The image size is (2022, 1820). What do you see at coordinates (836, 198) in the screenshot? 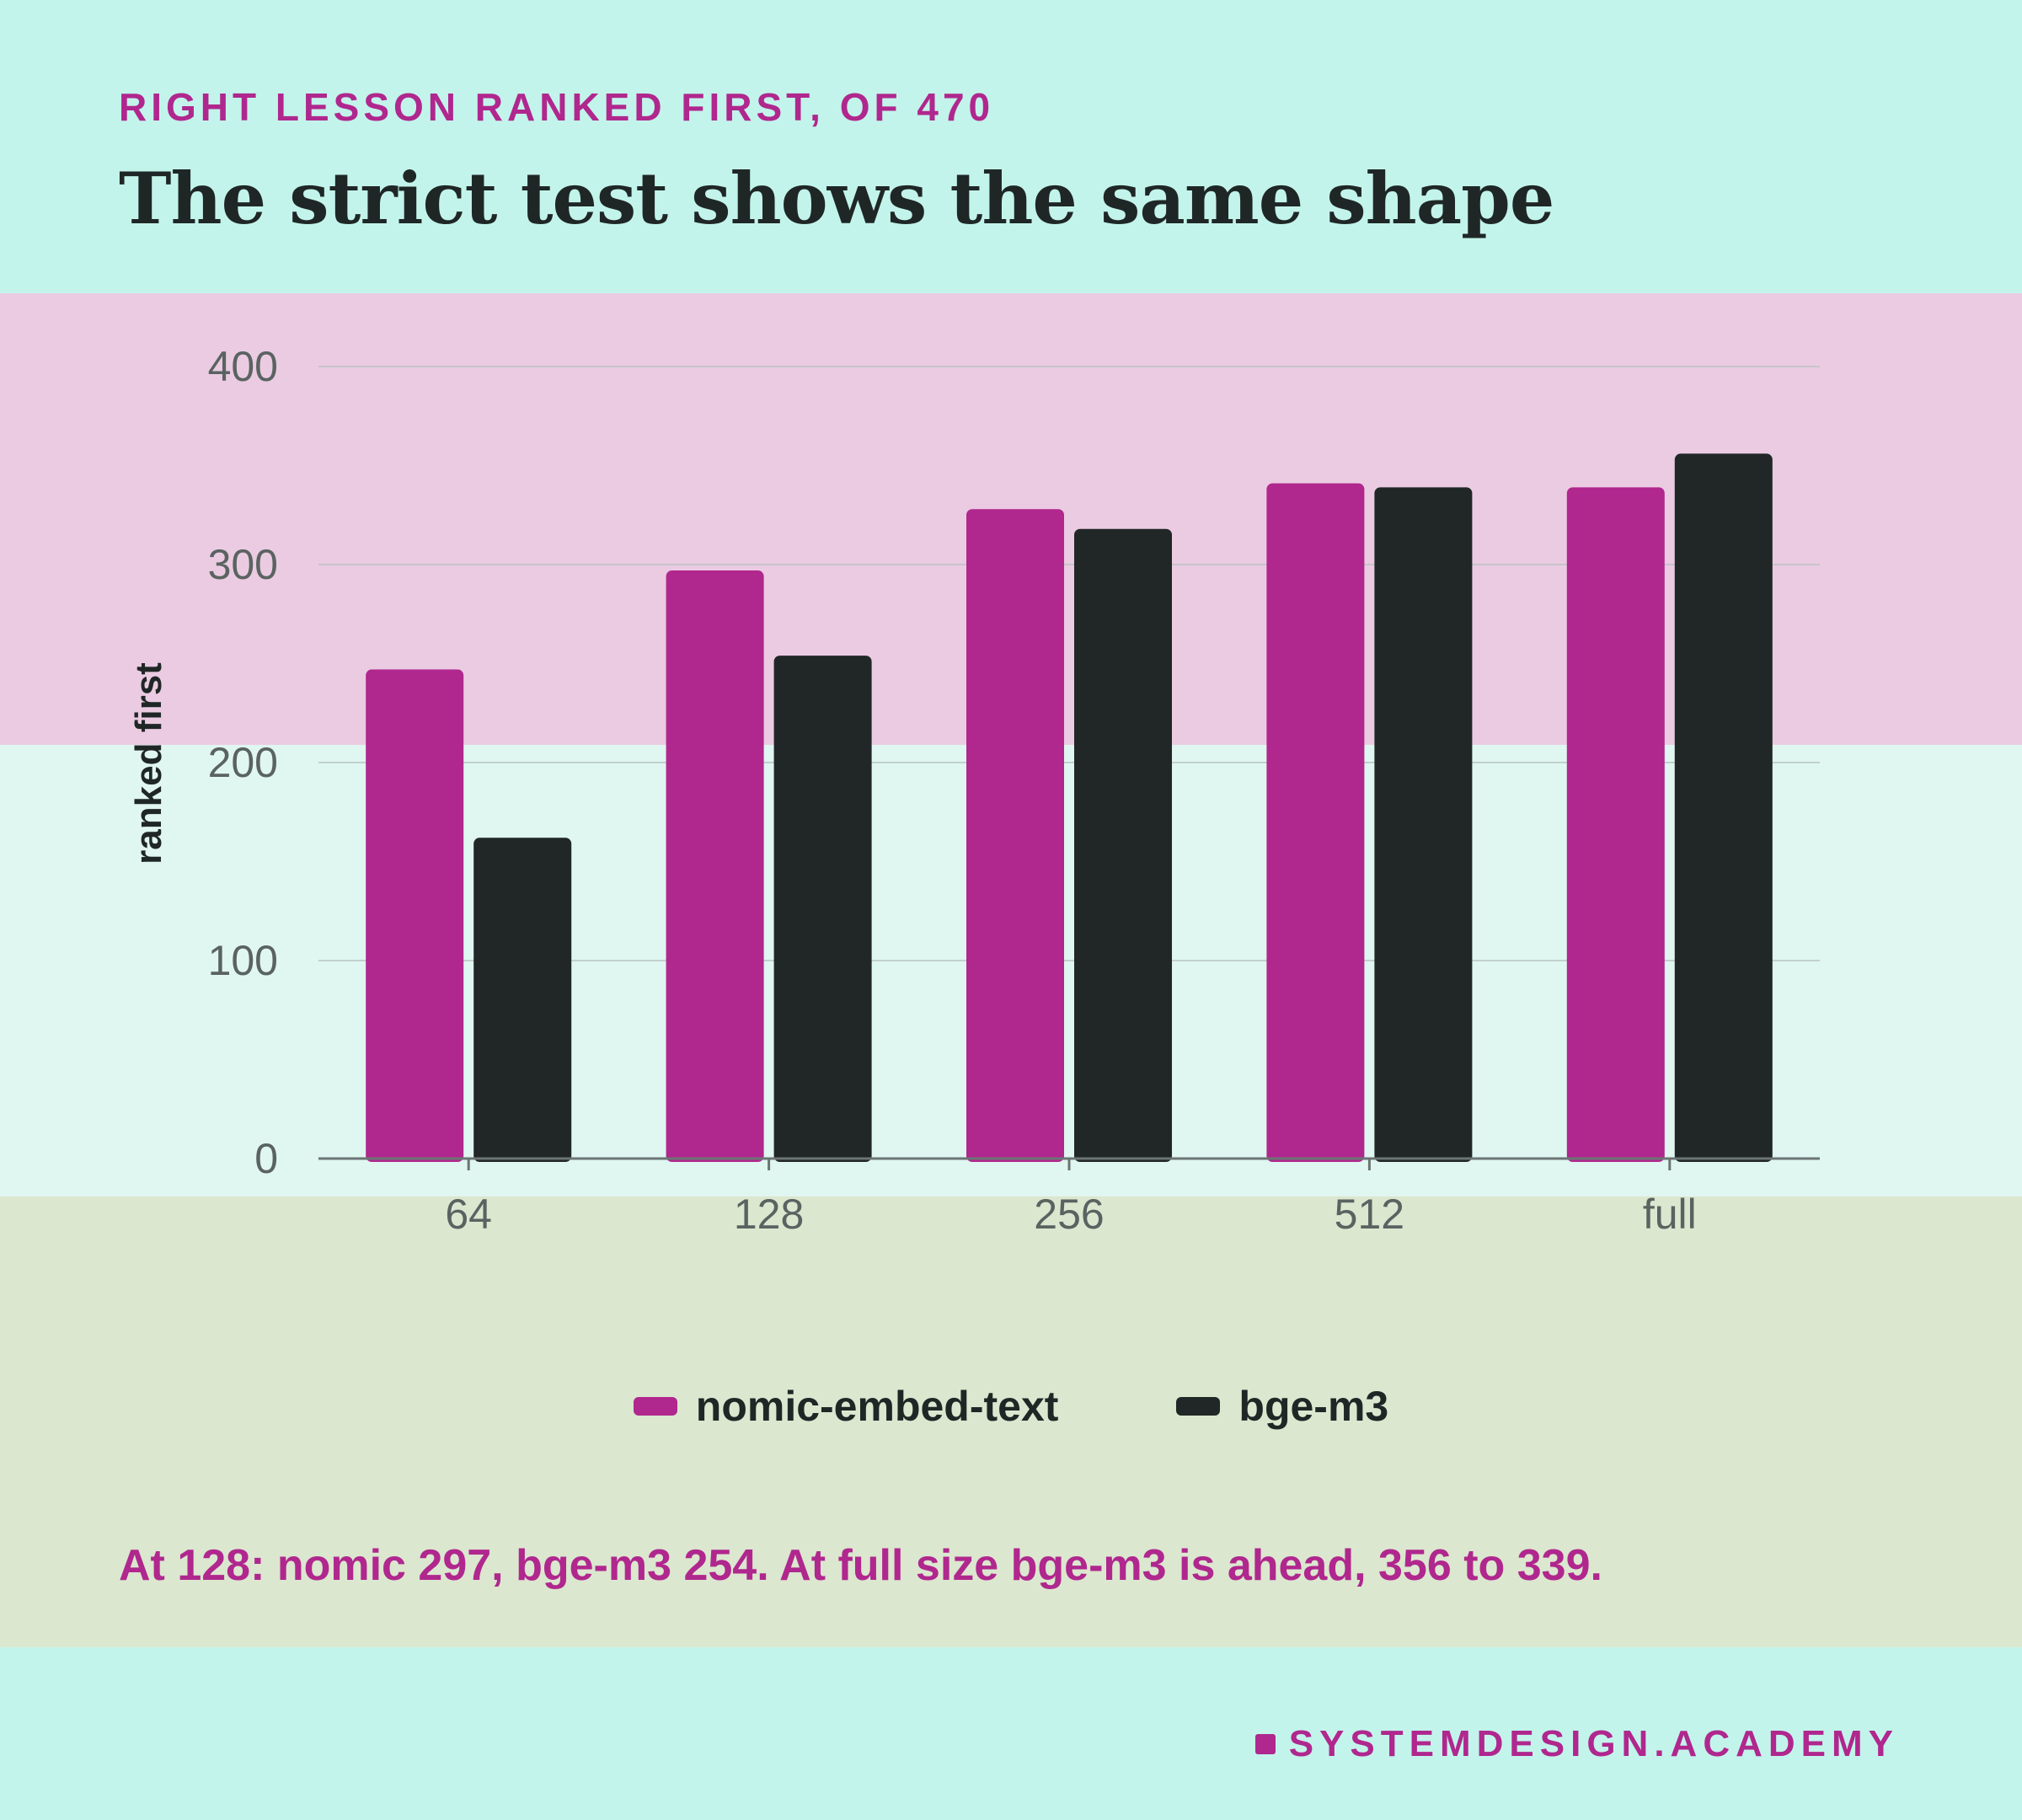
I see `chart-title: The strict test shows the same shape` at bounding box center [836, 198].